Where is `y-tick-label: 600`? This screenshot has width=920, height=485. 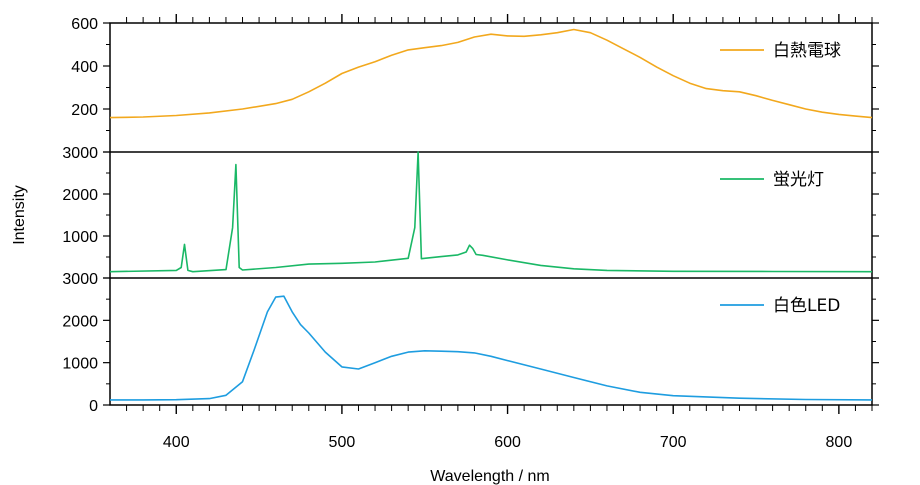
y-tick-label: 600 is located at coordinates (84, 24).